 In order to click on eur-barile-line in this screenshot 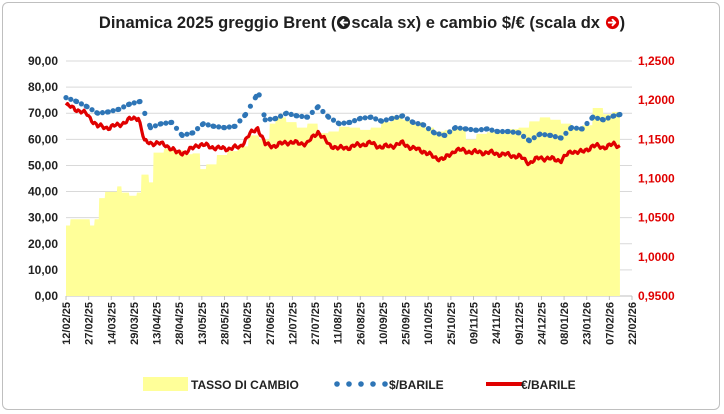, I will do `click(342, 134)`.